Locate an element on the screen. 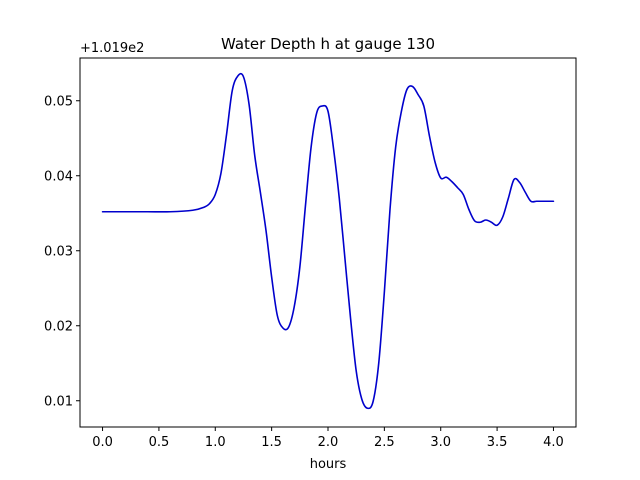 The height and width of the screenshot is (480, 640). y-tick-label: 0.03 is located at coordinates (58, 251).